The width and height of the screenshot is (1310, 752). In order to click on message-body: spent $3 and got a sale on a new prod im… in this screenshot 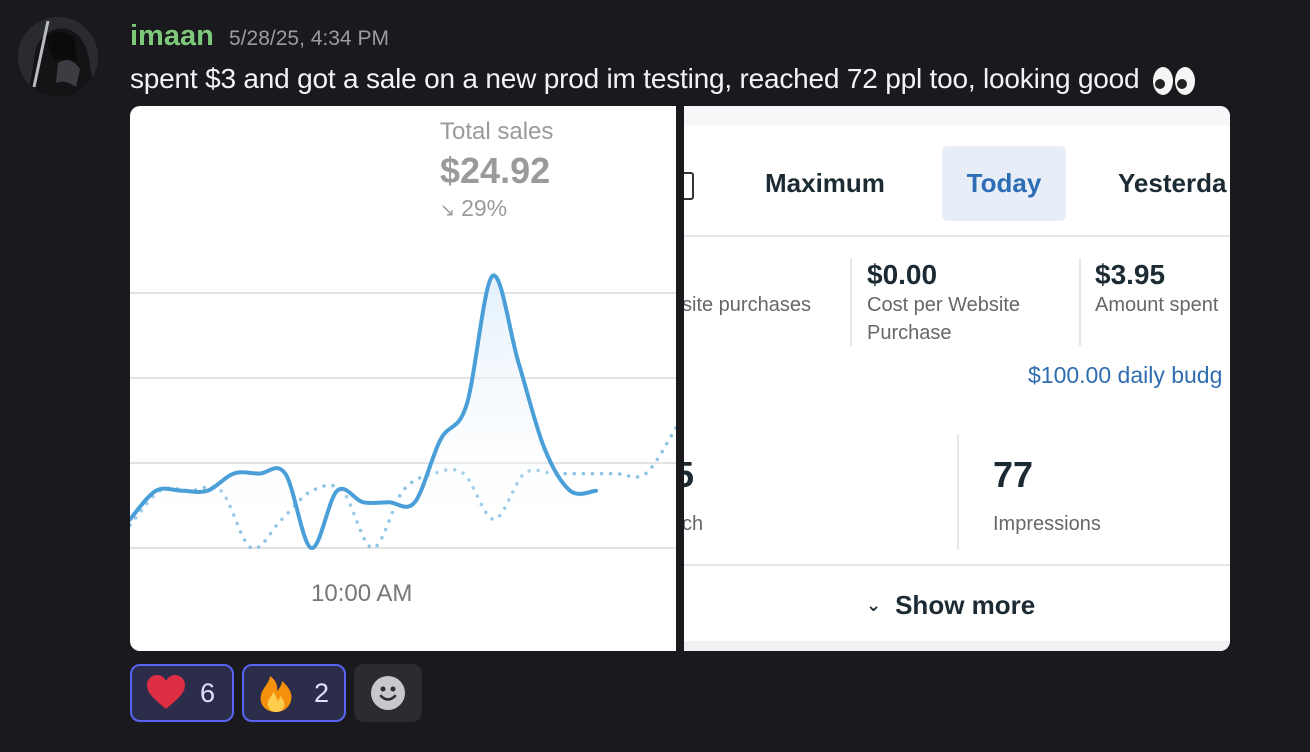, I will do `click(635, 78)`.